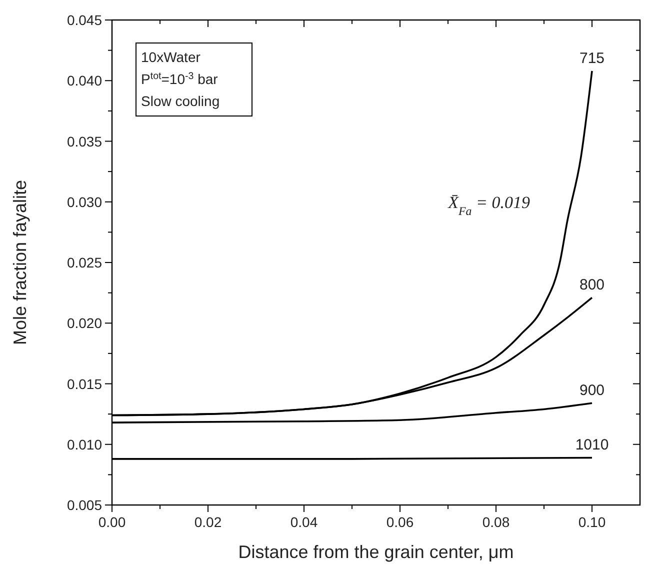  Describe the element at coordinates (20, 263) in the screenshot. I see `y-axis-title: Mole fraction fayalite` at that location.